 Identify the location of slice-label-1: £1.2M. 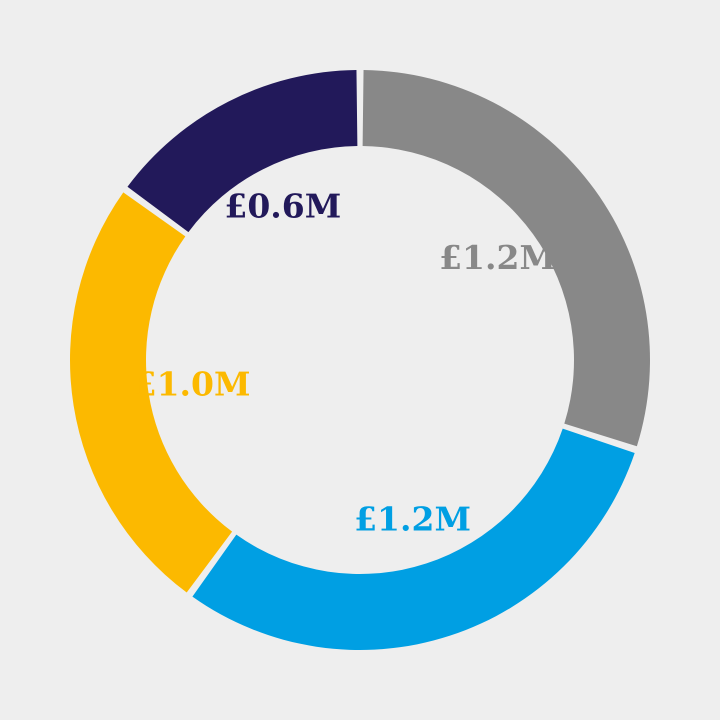
(497, 257).